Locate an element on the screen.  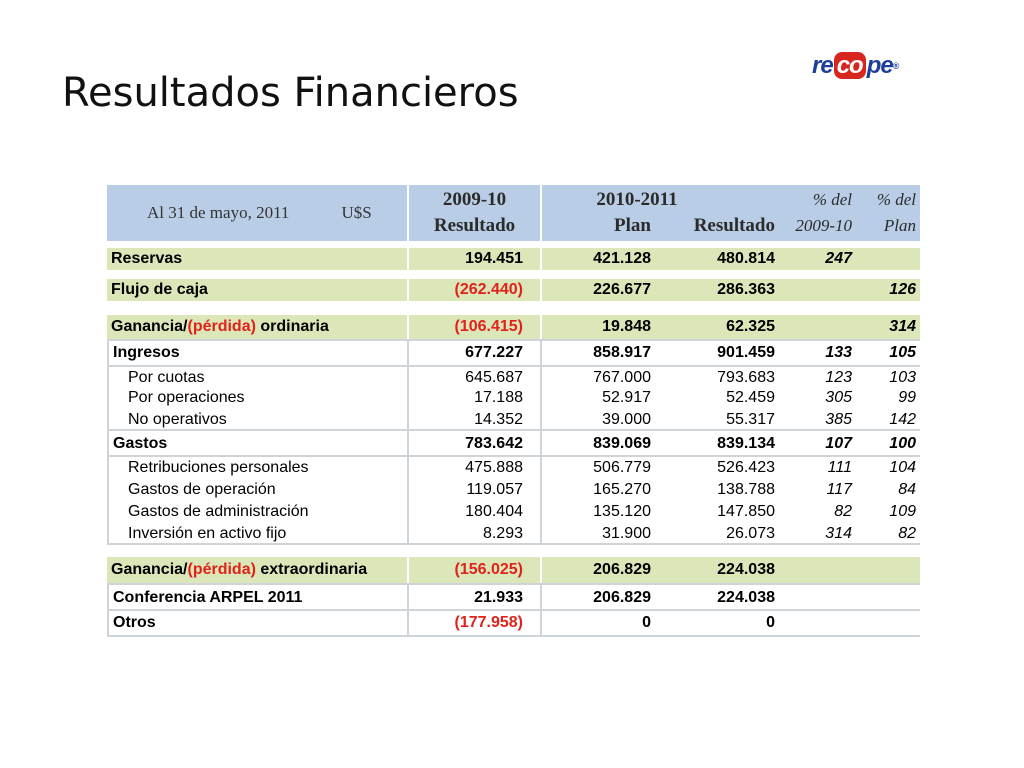
row-result: 138.788 is located at coordinates (746, 489).